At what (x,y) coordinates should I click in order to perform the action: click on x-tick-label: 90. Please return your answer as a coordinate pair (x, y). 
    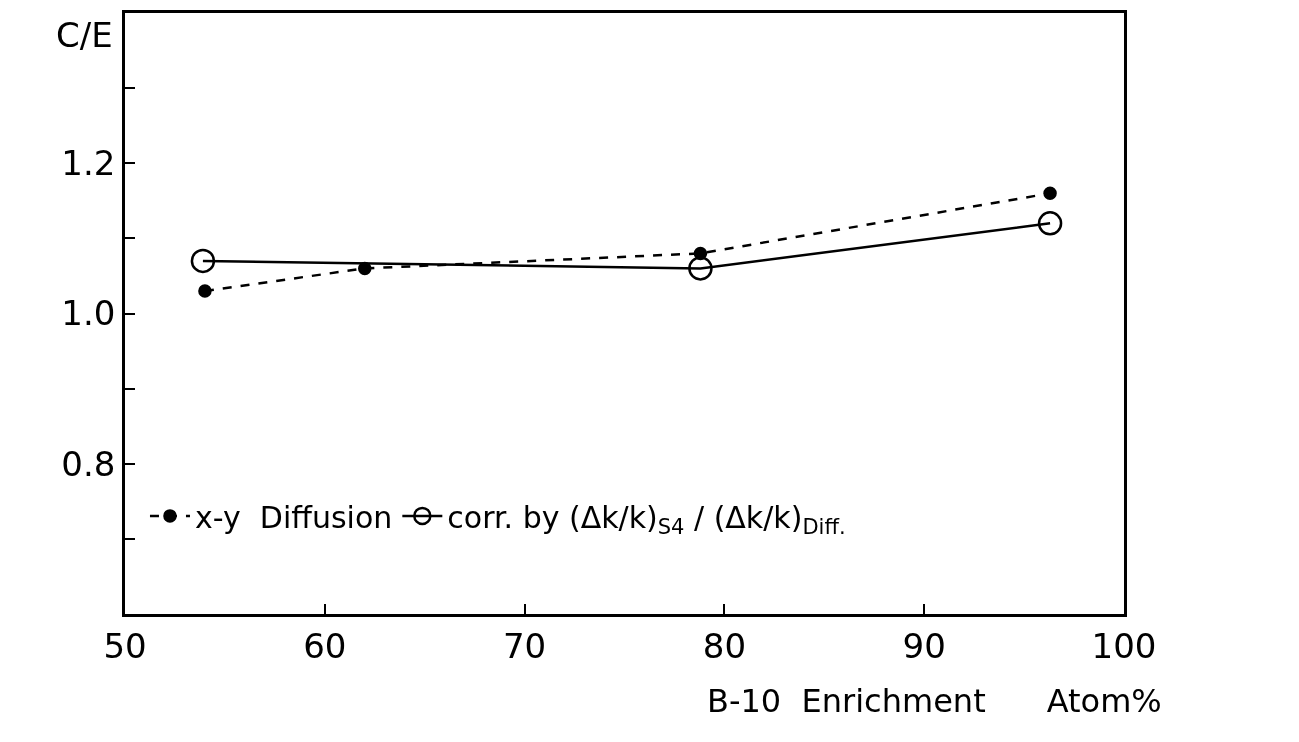
    Looking at the image, I should click on (924, 645).